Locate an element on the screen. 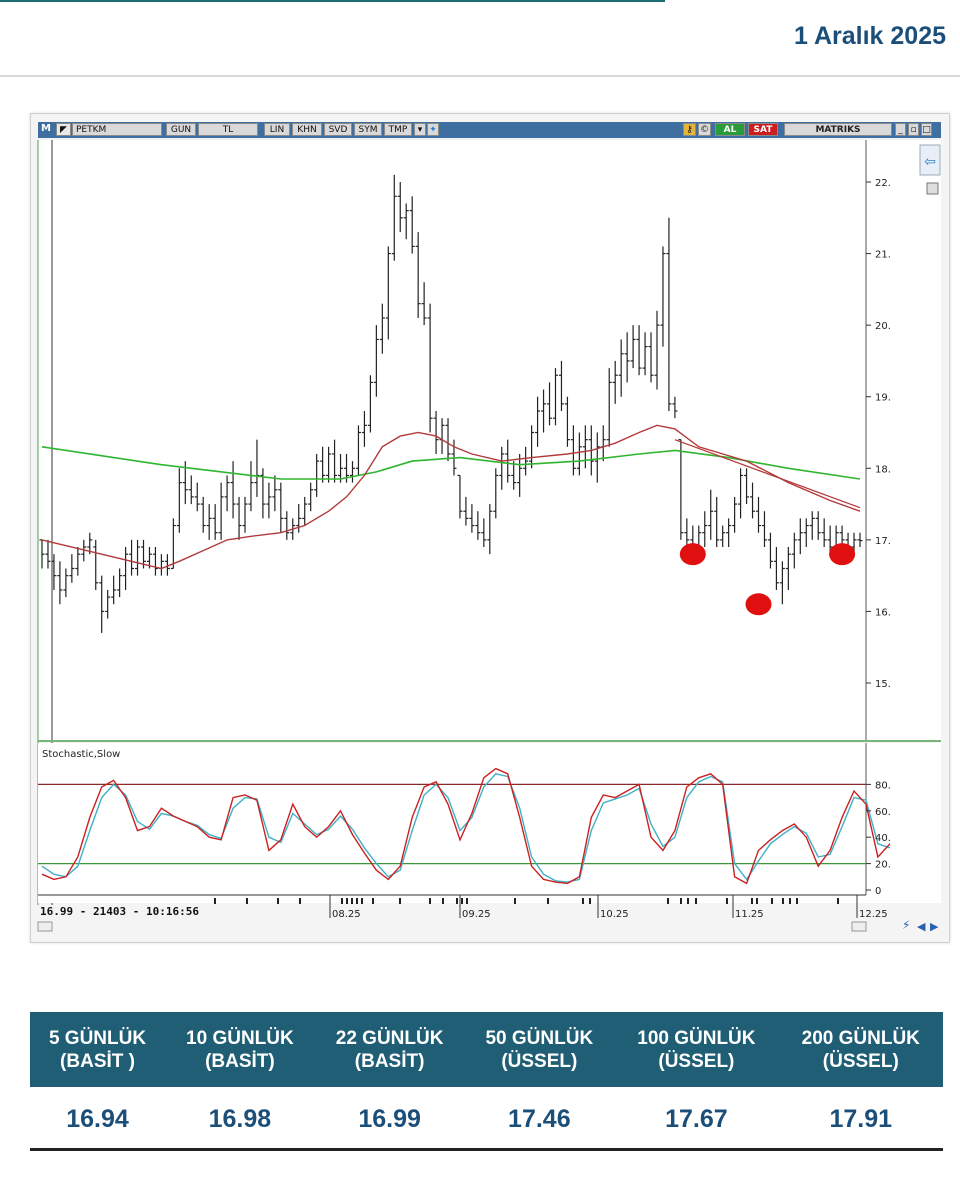  stochastic-tick-label: 80. is located at coordinates (883, 785).